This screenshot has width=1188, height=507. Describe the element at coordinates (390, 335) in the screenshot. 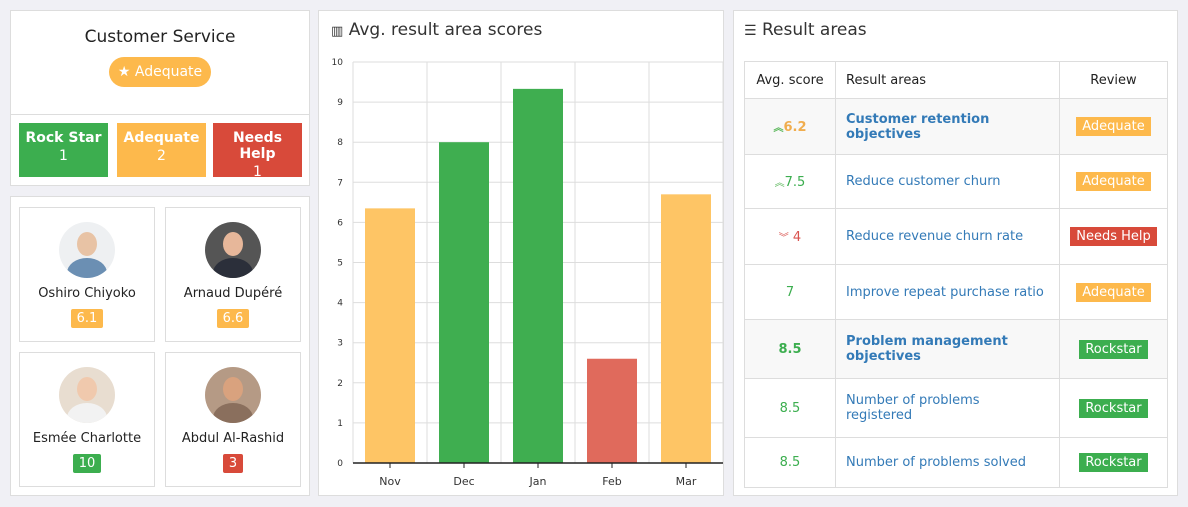

I see `bar-nov` at that location.